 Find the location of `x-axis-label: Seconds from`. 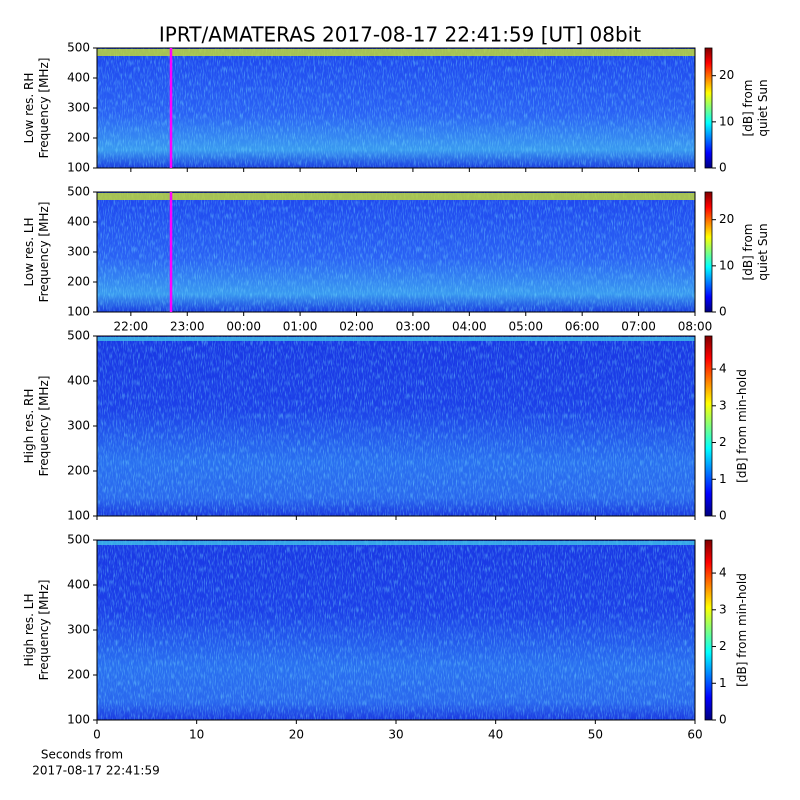

x-axis-label: Seconds from is located at coordinates (82, 755).